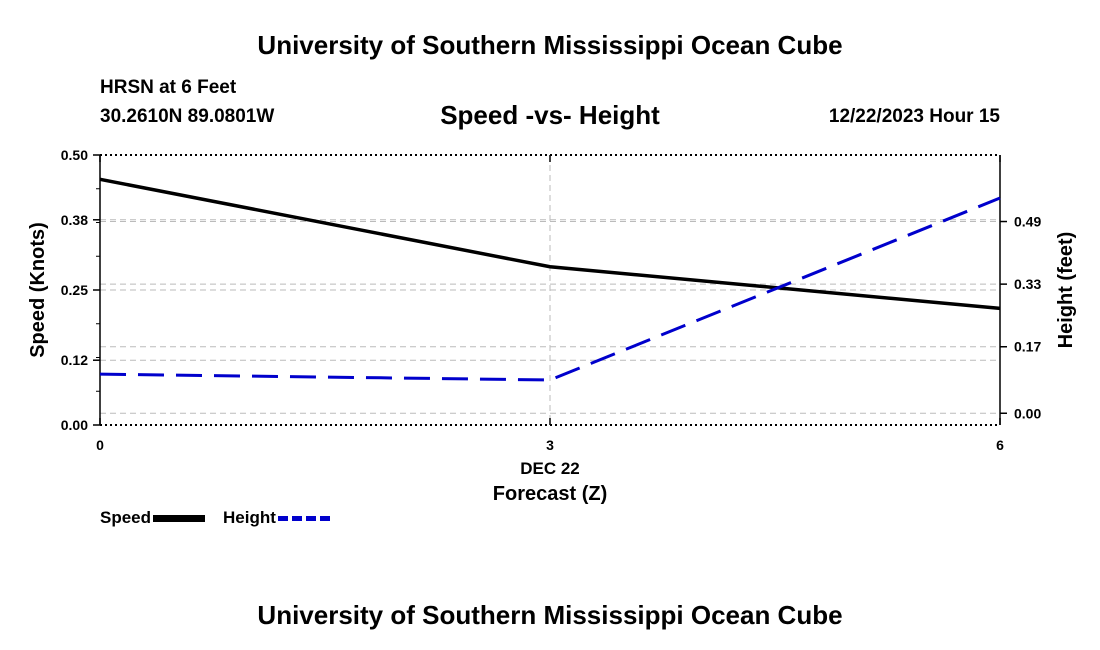  I want to click on legend-item-speed: Speed, so click(153, 518).